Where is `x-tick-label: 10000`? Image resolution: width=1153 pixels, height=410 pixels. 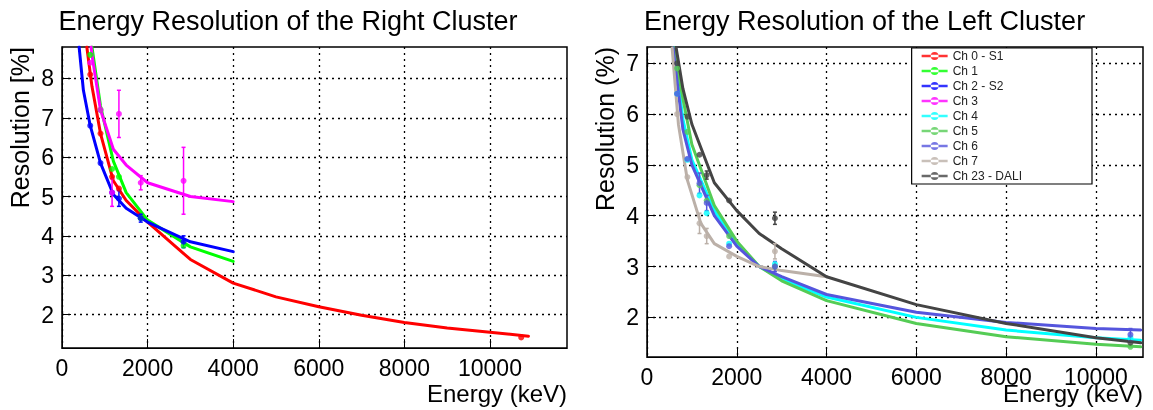 x-tick-label: 10000 is located at coordinates (489, 367).